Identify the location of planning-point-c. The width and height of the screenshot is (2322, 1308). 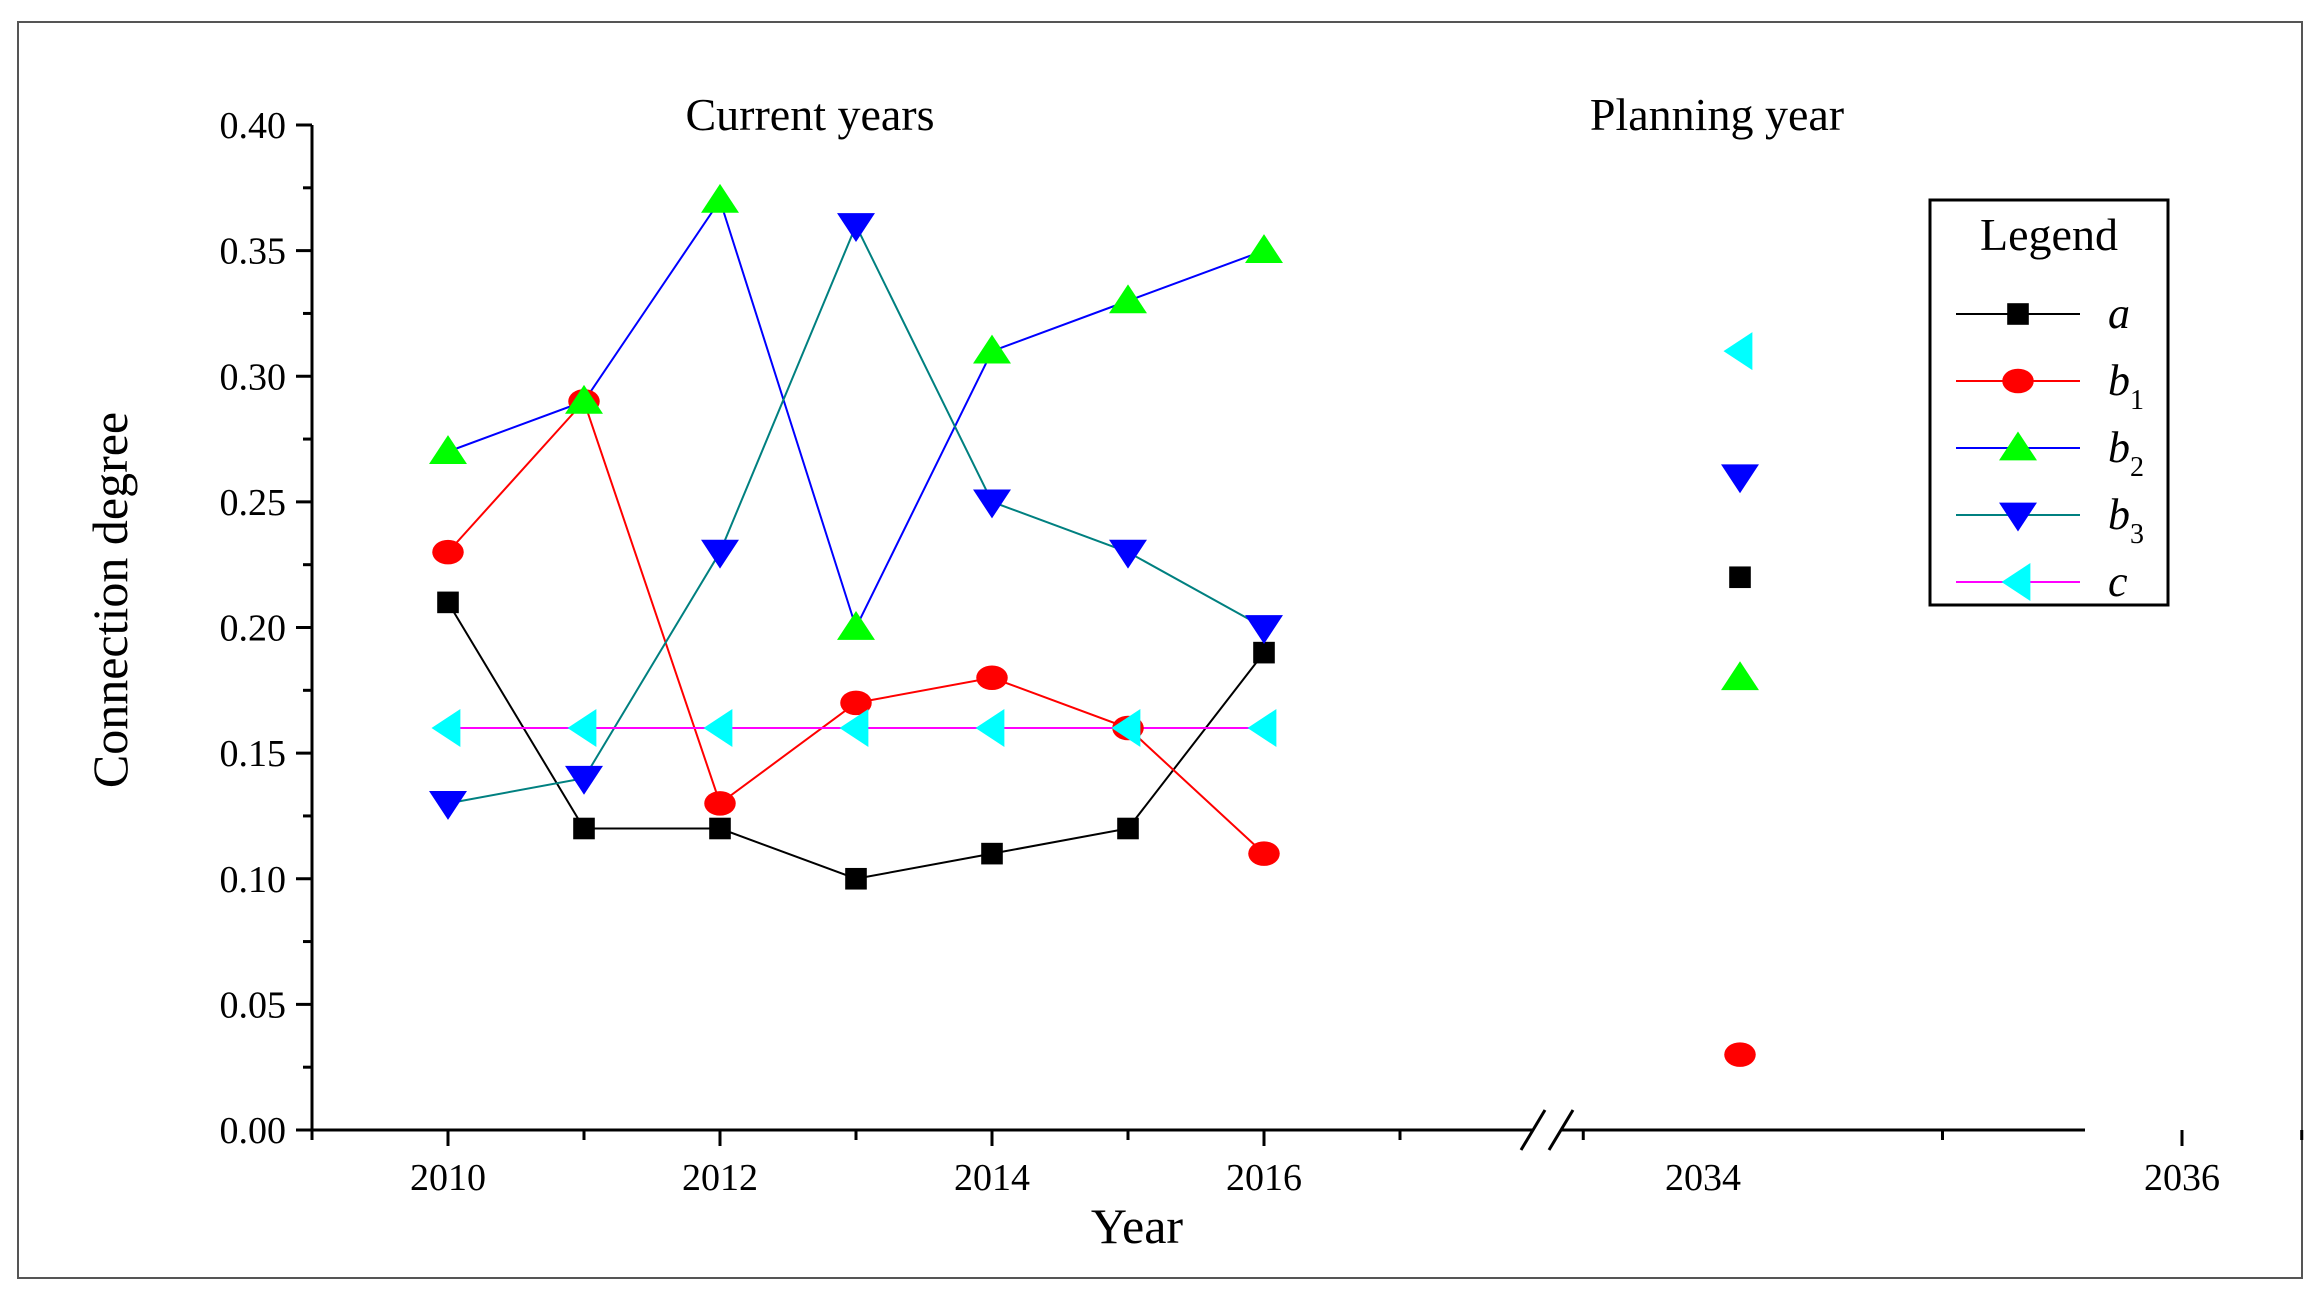
(1738, 351).